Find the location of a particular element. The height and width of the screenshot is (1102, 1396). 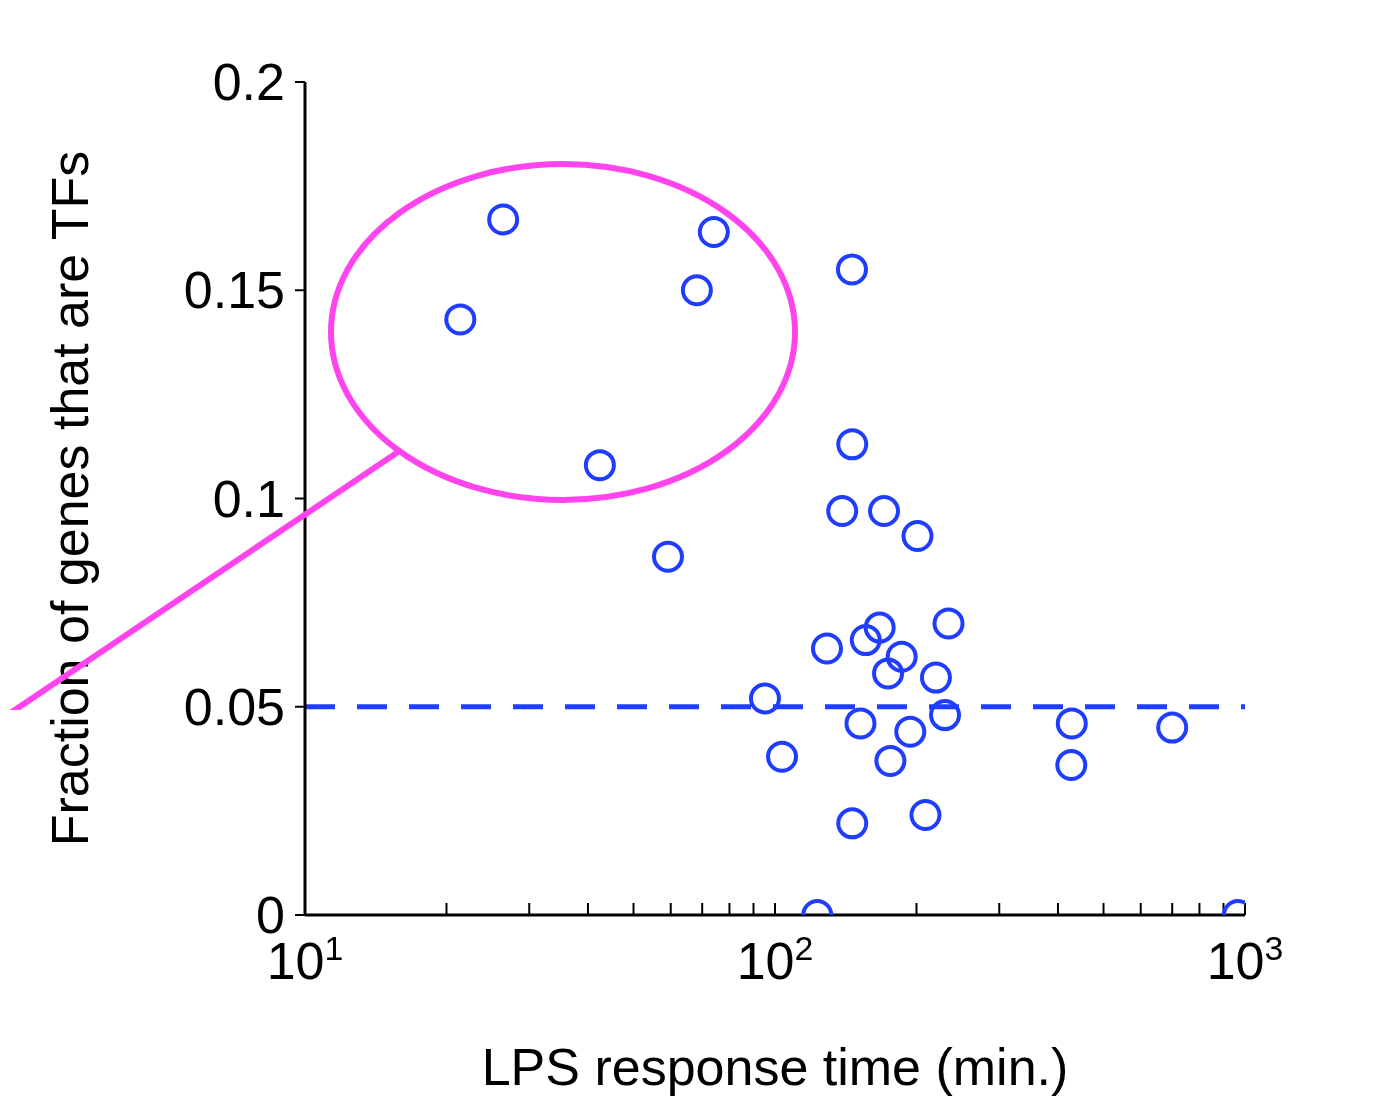

x-tick-label: 10$^{3}$ is located at coordinates (1245, 959).